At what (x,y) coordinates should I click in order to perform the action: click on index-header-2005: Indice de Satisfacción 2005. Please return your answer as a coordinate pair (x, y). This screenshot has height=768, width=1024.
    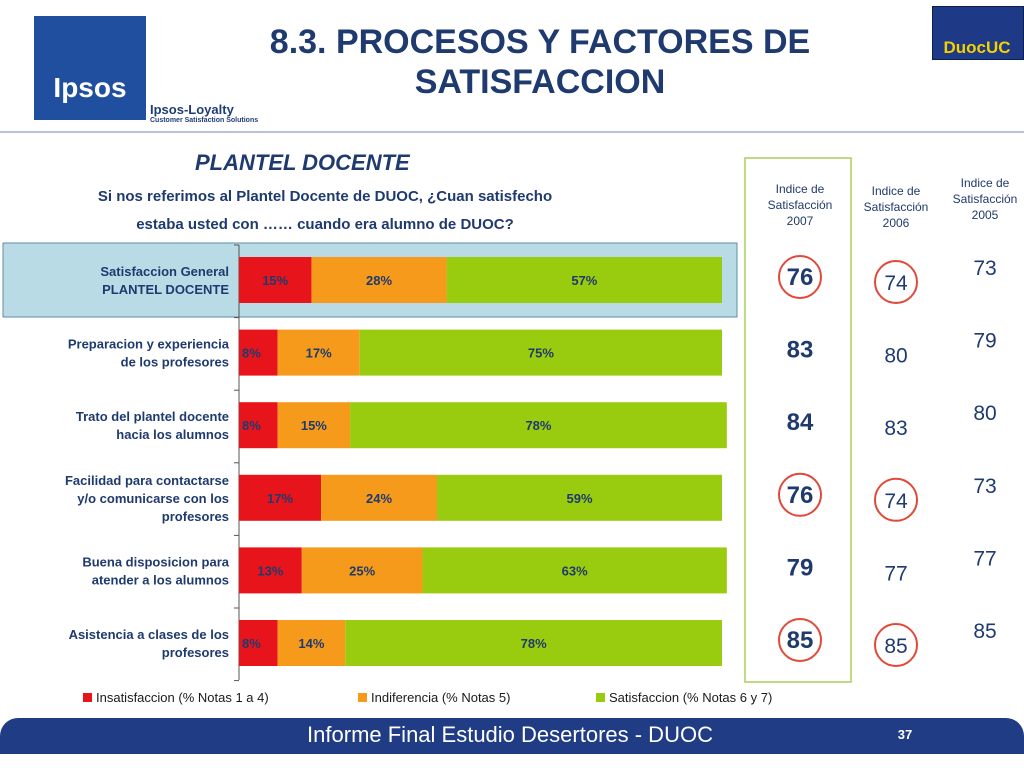
    Looking at the image, I should click on (983, 199).